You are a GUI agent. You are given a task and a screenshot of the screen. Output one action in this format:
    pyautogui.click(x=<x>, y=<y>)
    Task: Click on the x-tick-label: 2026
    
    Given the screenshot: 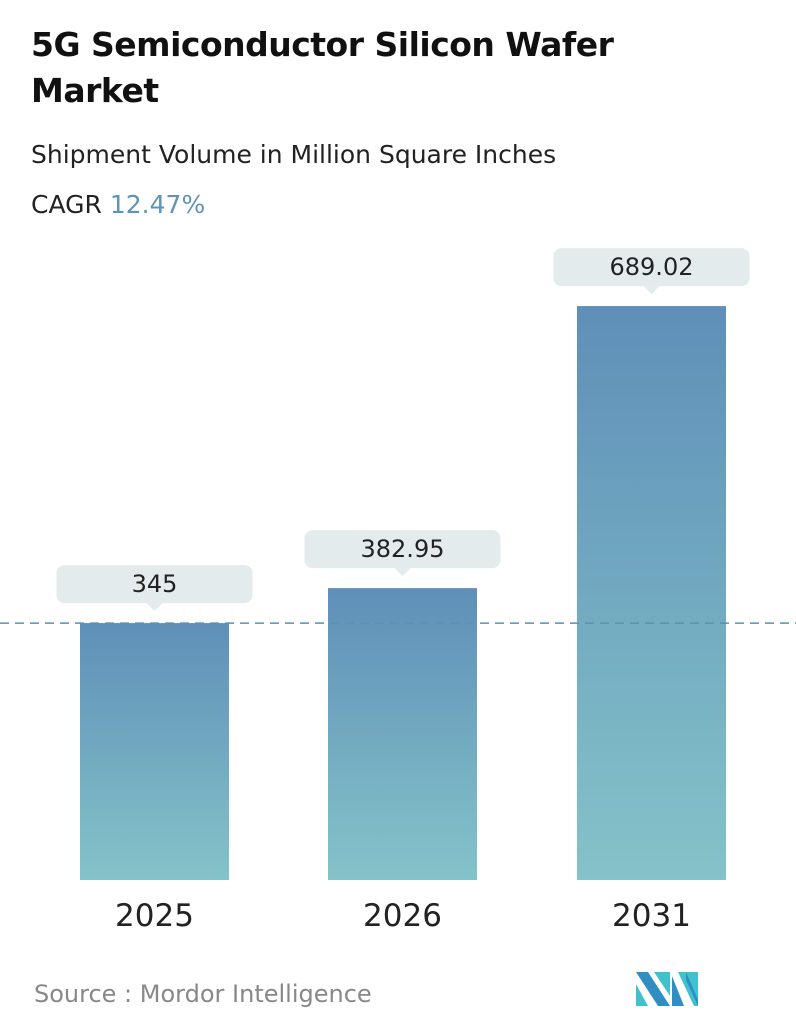 What is the action you would take?
    pyautogui.click(x=402, y=916)
    